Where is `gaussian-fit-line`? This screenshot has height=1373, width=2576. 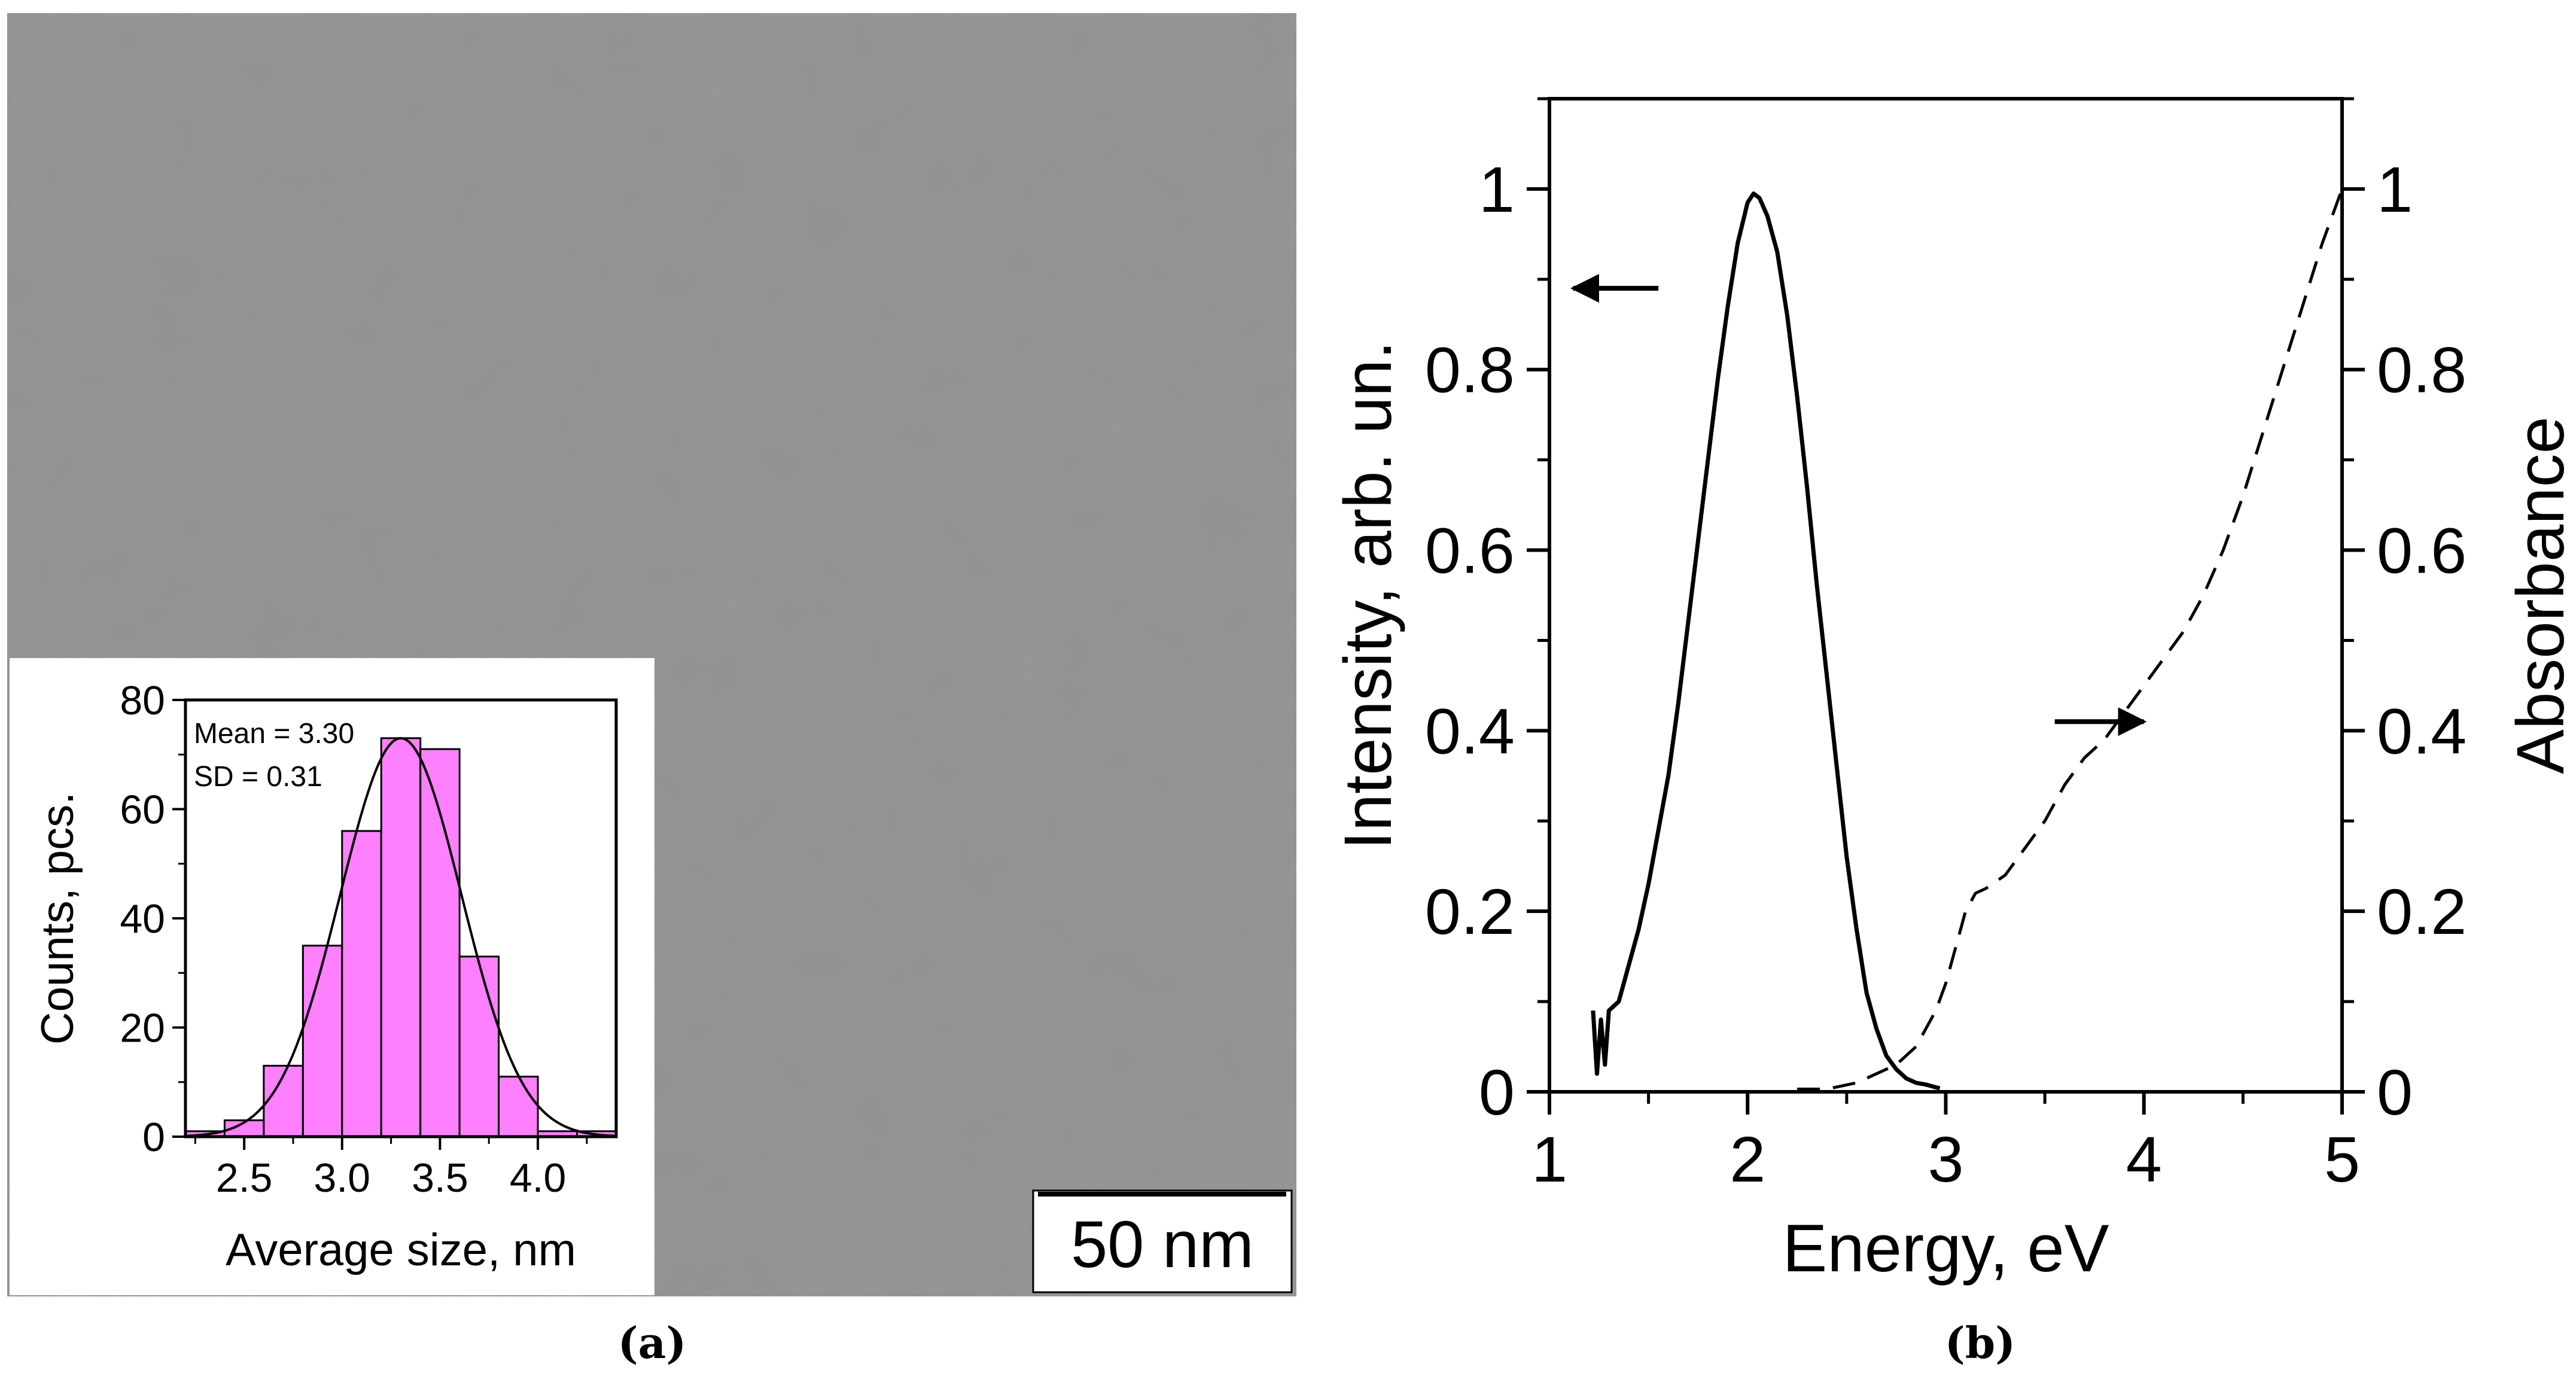 gaussian-fit-line is located at coordinates (401, 936).